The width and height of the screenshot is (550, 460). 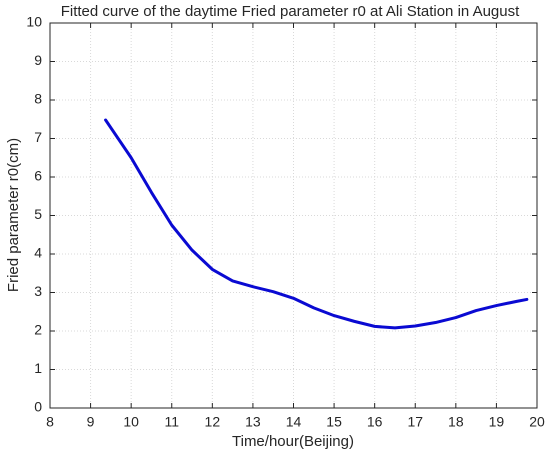 I want to click on x-tick-label: 8, so click(x=50, y=422).